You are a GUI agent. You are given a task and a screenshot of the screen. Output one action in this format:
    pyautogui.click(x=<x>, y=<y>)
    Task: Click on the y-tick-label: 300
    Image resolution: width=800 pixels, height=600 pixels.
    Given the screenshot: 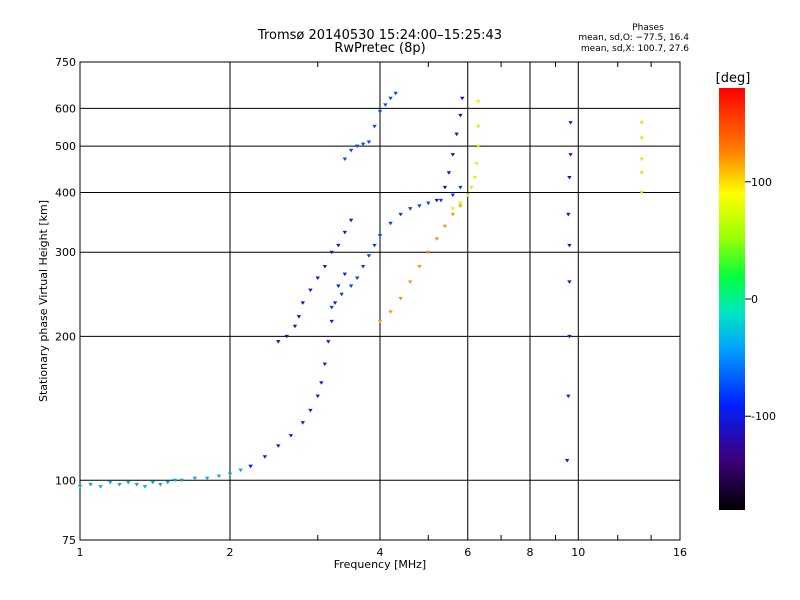 What is the action you would take?
    pyautogui.click(x=65, y=252)
    